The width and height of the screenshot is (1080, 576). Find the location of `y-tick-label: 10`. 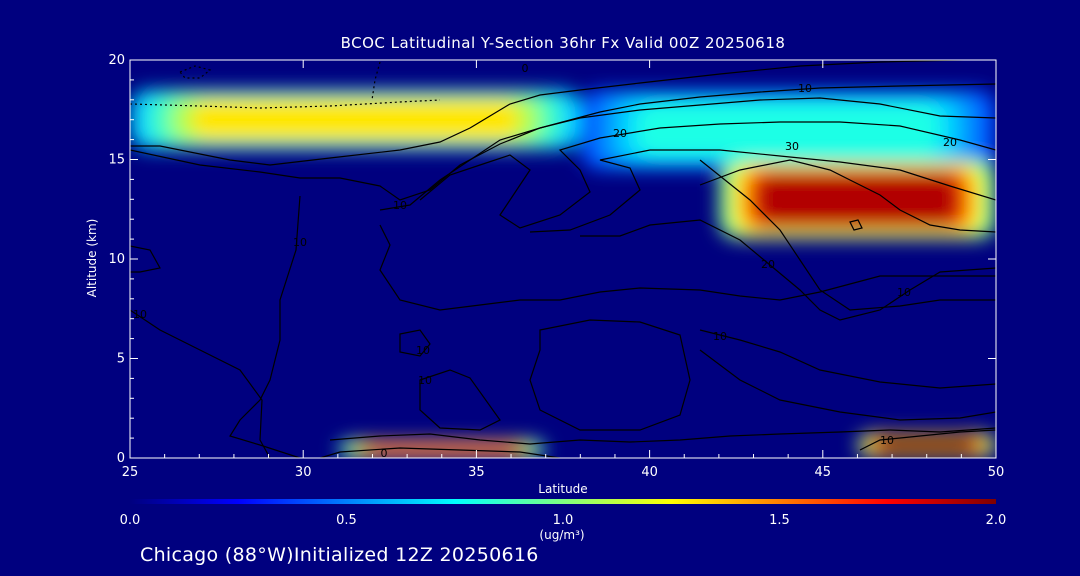

y-tick-label: 10 is located at coordinates (116, 259).